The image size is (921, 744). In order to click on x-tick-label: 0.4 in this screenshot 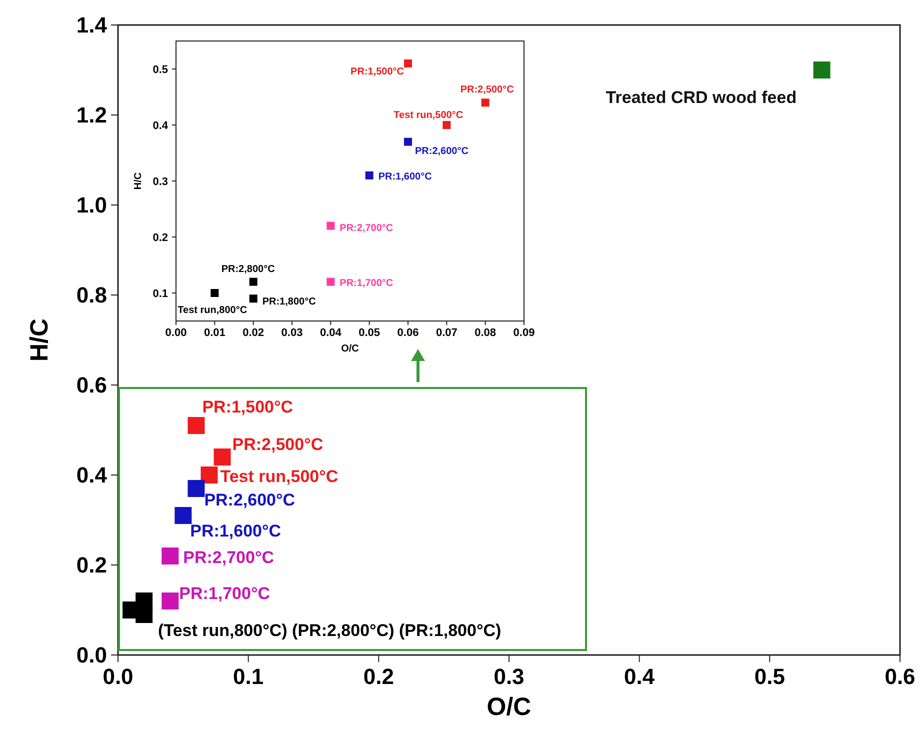, I will do `click(640, 676)`.